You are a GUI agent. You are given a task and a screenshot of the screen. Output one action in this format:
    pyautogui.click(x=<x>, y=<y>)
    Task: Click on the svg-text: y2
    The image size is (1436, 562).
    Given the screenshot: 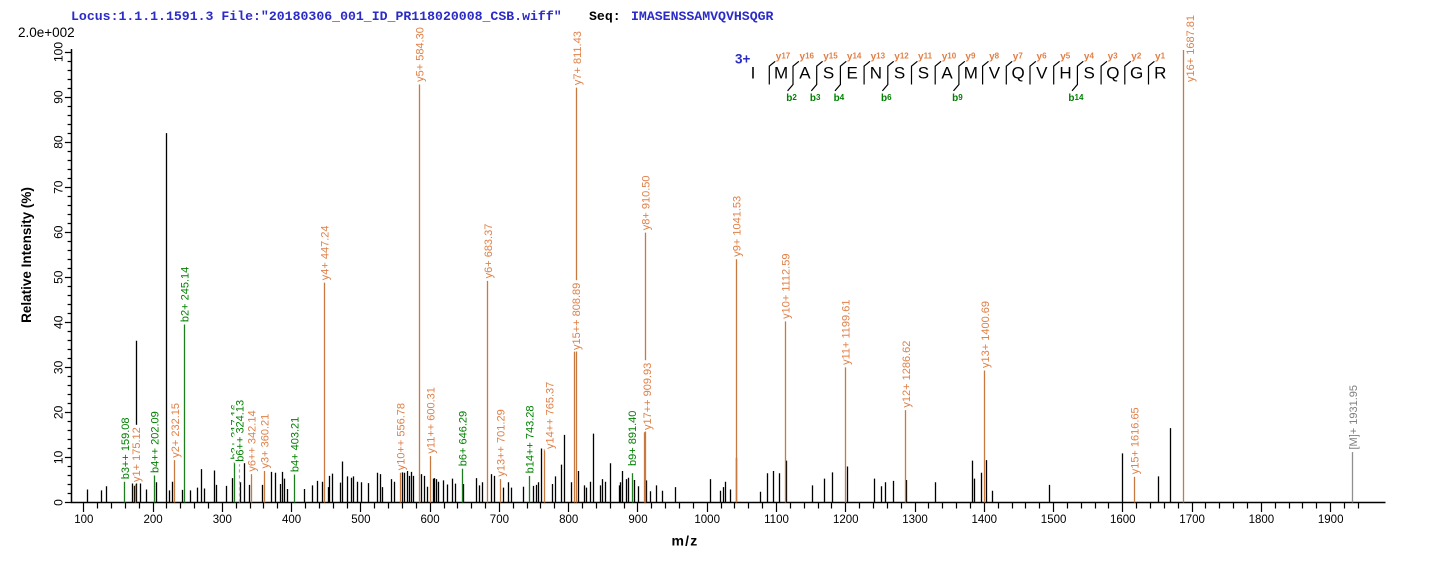 What is the action you would take?
    pyautogui.click(x=1136, y=57)
    